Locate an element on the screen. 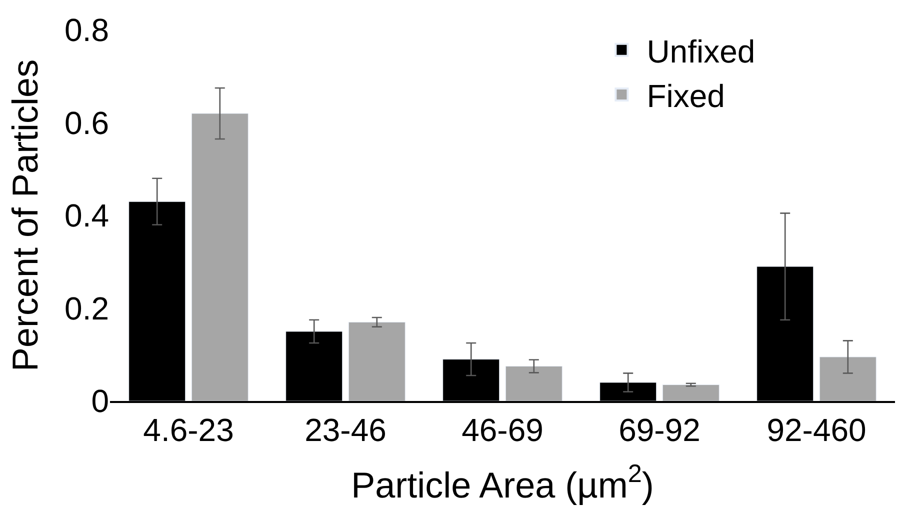  legend-label: Unfixed is located at coordinates (701, 51).